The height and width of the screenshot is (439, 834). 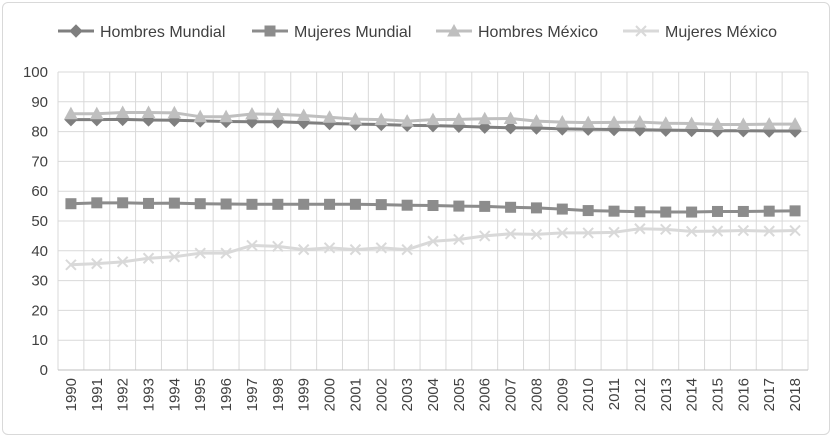 What do you see at coordinates (44, 370) in the screenshot?
I see `y-tick-label: 0` at bounding box center [44, 370].